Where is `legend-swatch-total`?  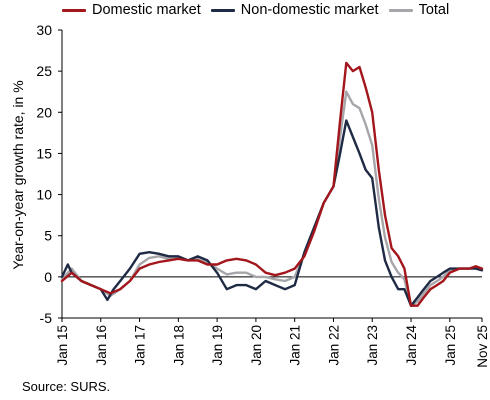 legend-swatch-total is located at coordinates (400, 10).